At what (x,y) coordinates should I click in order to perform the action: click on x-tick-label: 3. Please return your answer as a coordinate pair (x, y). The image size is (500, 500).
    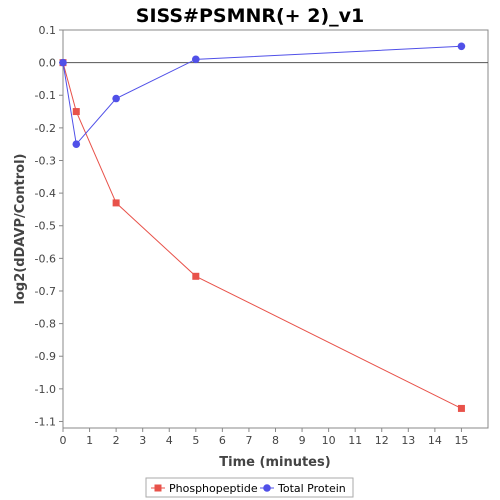
    Looking at the image, I should click on (142, 440).